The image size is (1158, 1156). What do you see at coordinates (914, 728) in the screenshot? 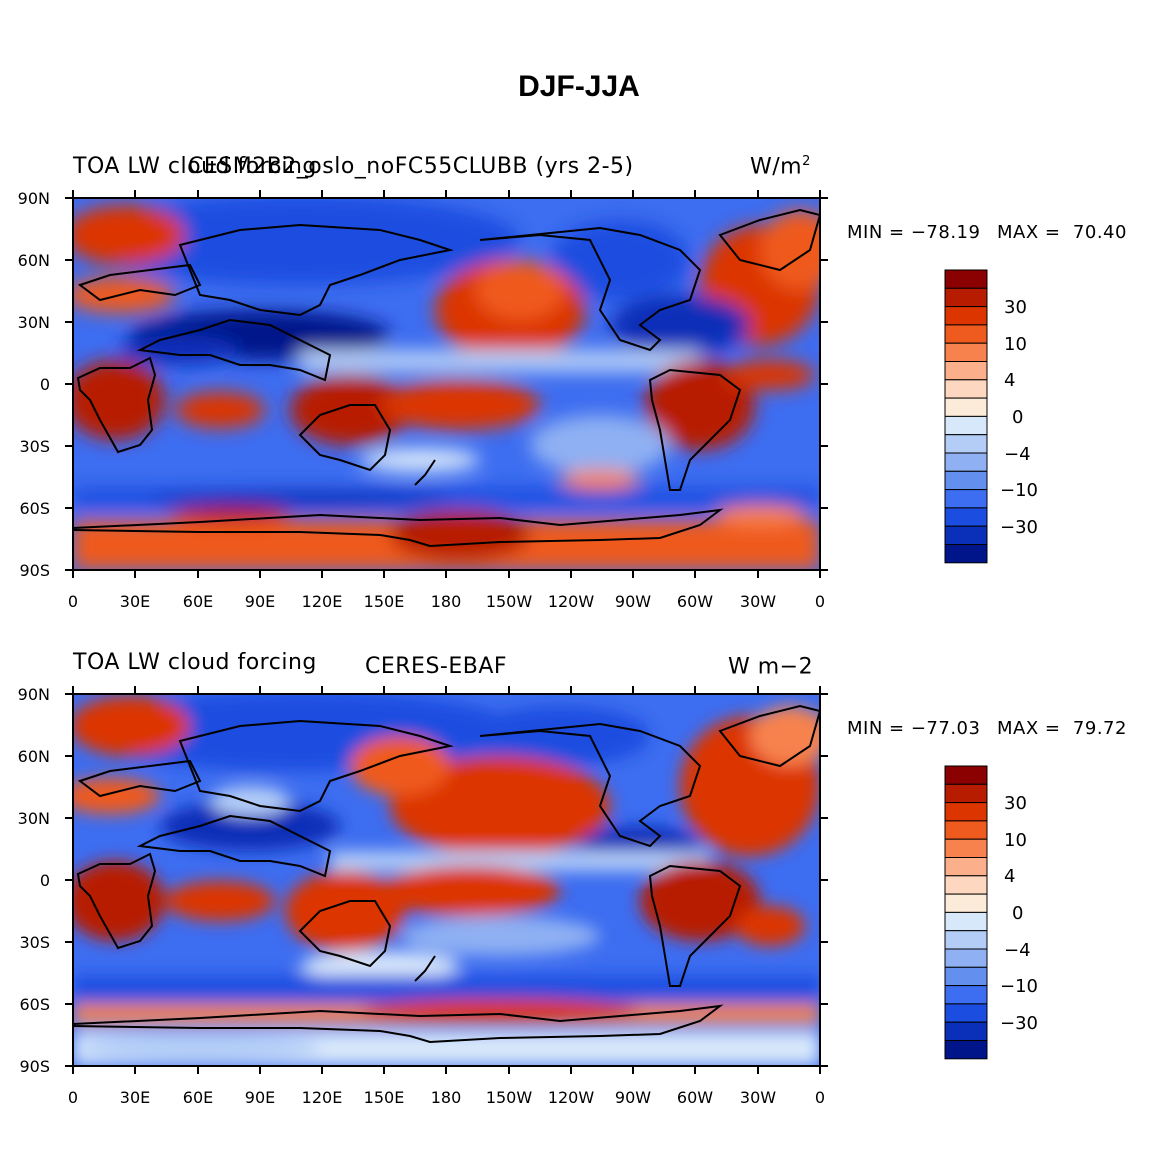
I see `min-value: MIN = −77.03` at bounding box center [914, 728].